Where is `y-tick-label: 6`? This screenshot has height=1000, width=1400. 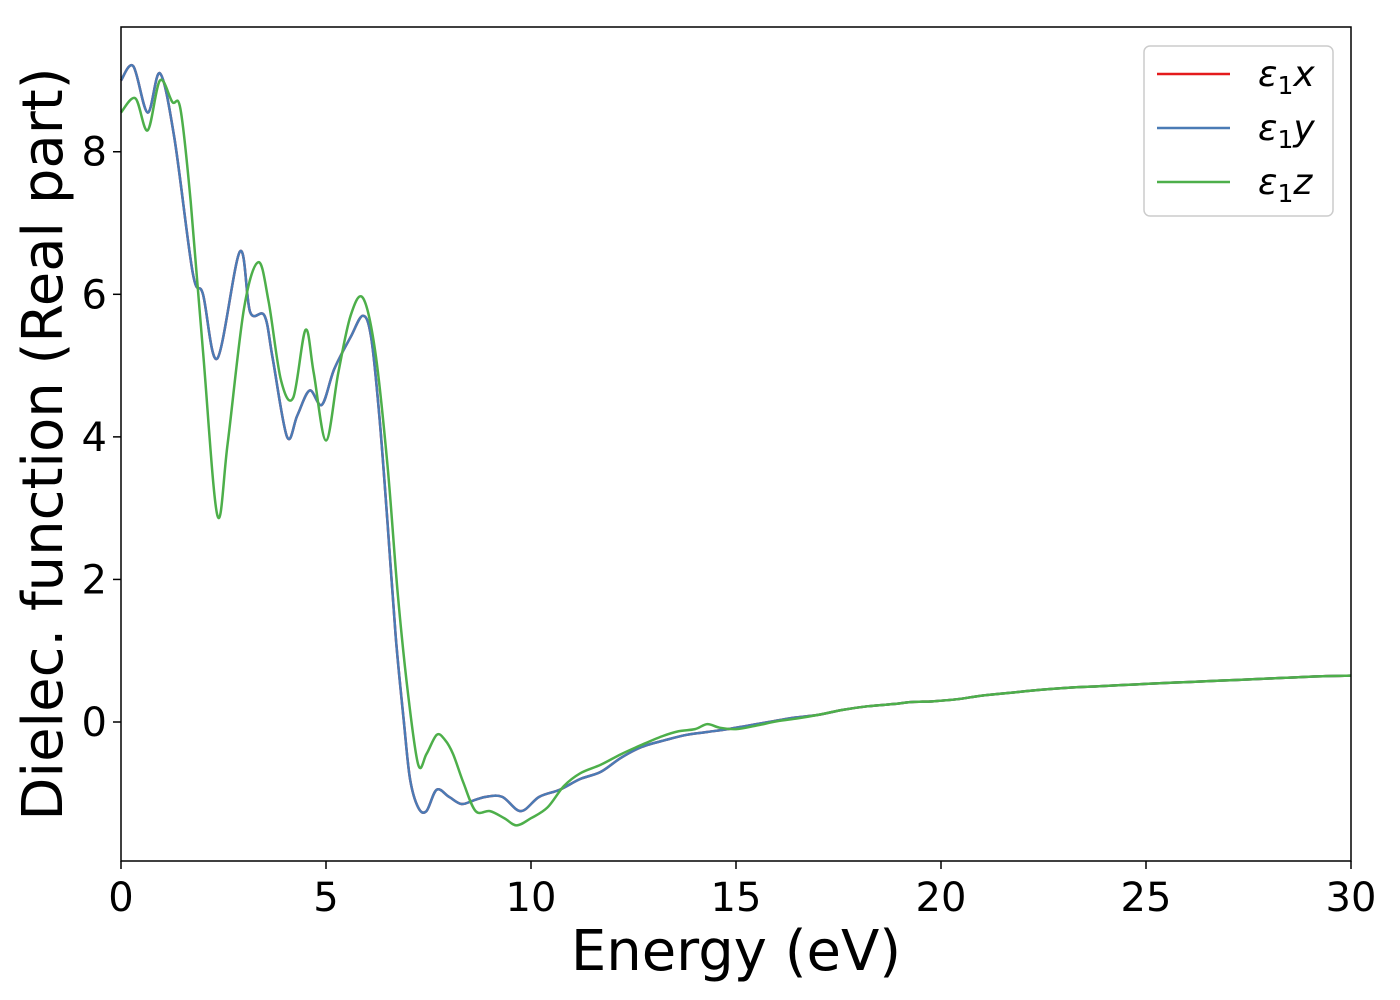
y-tick-label: 6 is located at coordinates (94, 295).